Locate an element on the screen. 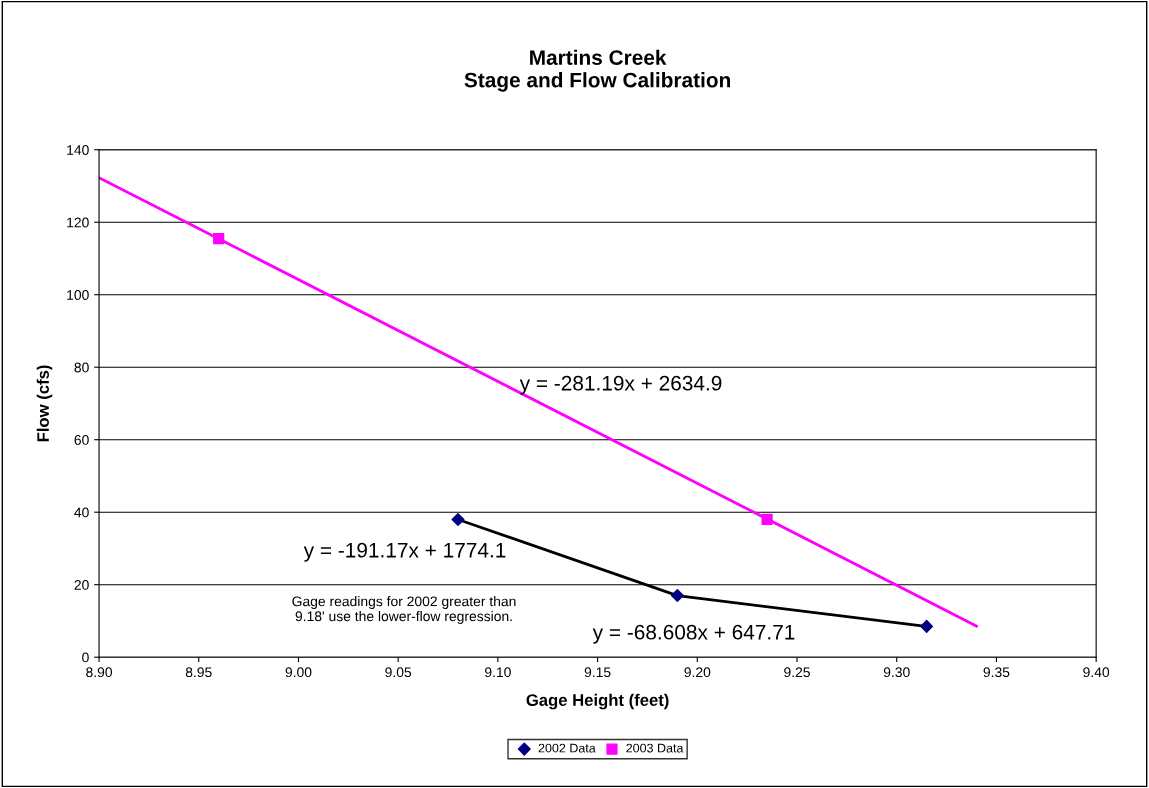  y-tick-label: 60 is located at coordinates (81, 440).